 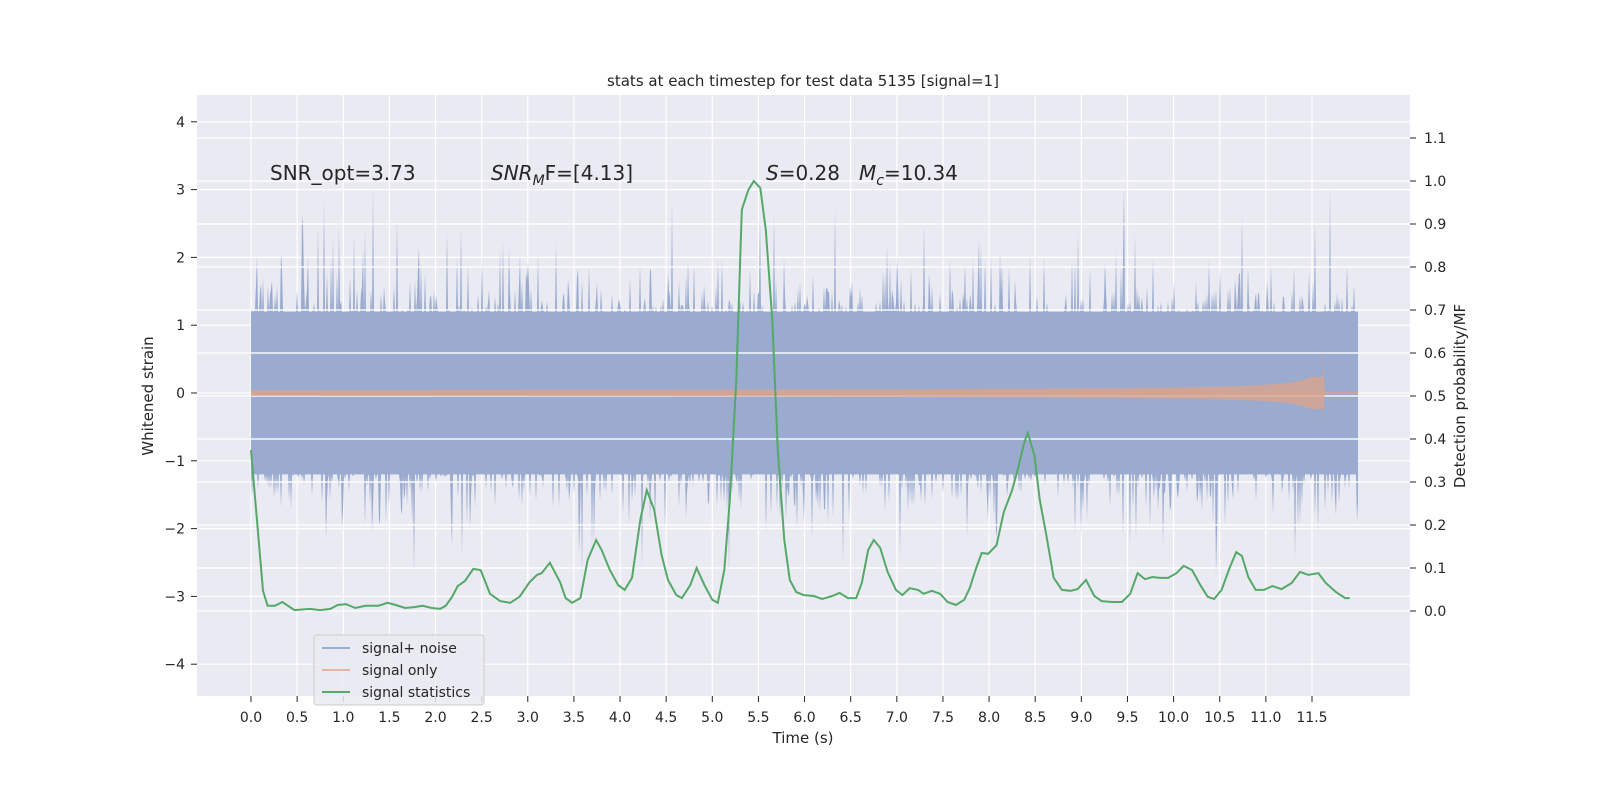 I want to click on y-tick-label: −4, so click(x=174, y=665).